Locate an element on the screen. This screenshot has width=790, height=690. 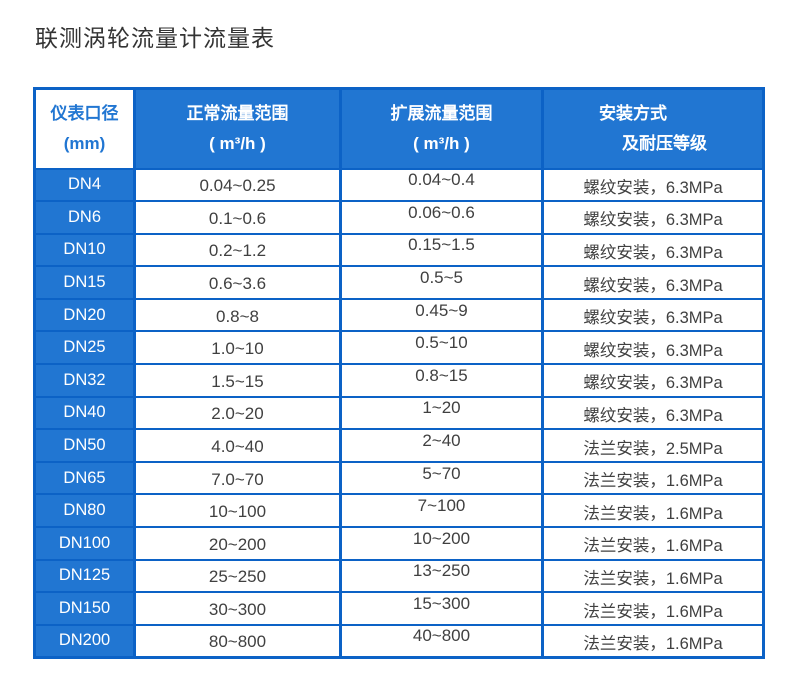
header-diameter-line2: (mm) is located at coordinates (84, 143).